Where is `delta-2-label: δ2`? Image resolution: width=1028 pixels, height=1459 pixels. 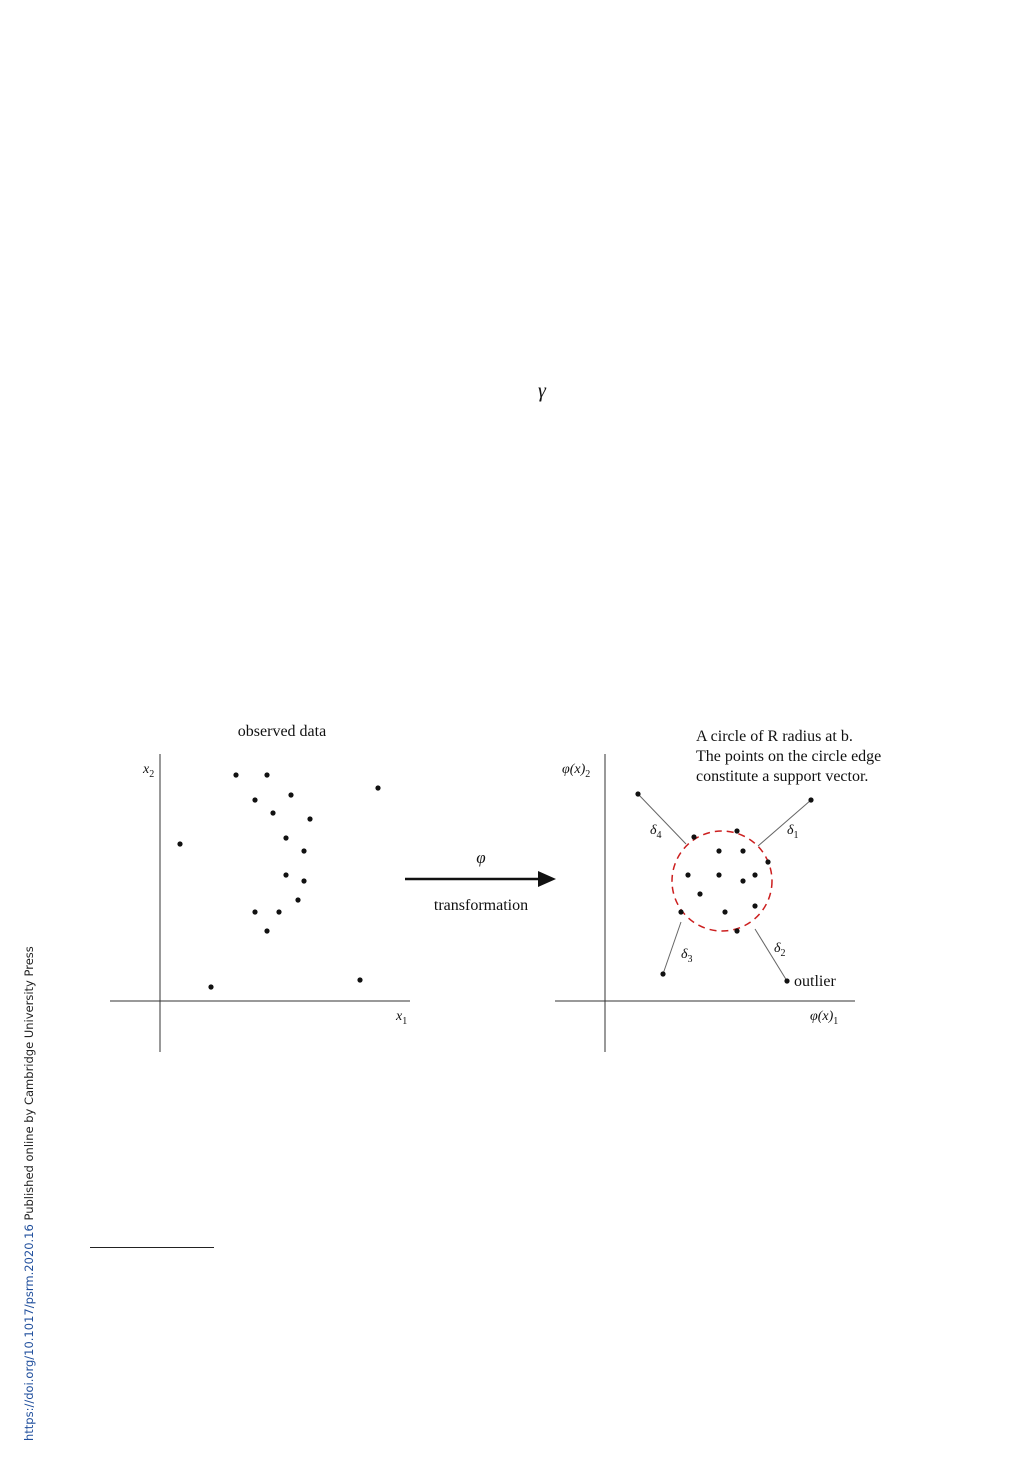 delta-2-label: δ2 is located at coordinates (780, 950).